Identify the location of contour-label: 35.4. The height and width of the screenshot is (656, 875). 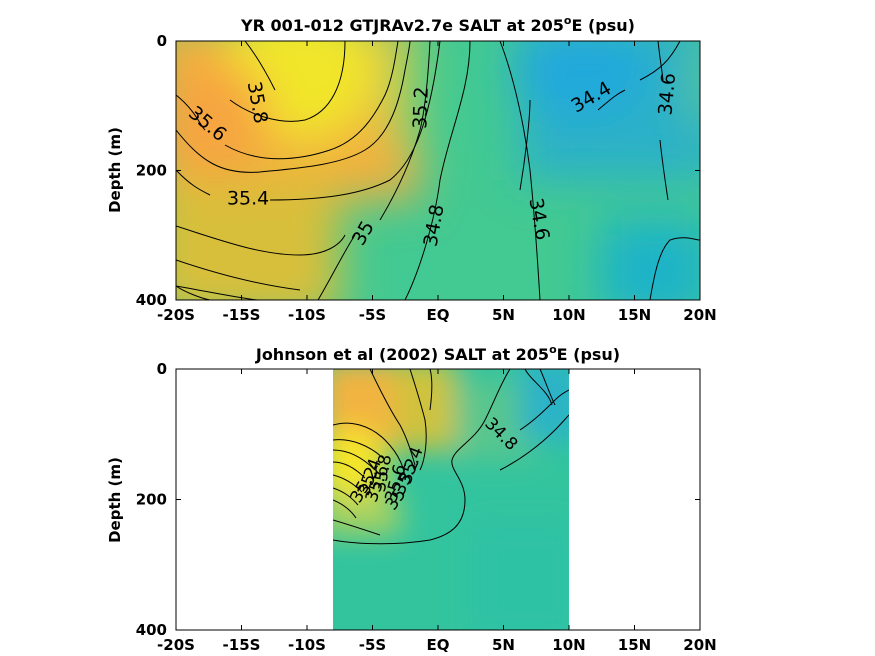
(248, 198).